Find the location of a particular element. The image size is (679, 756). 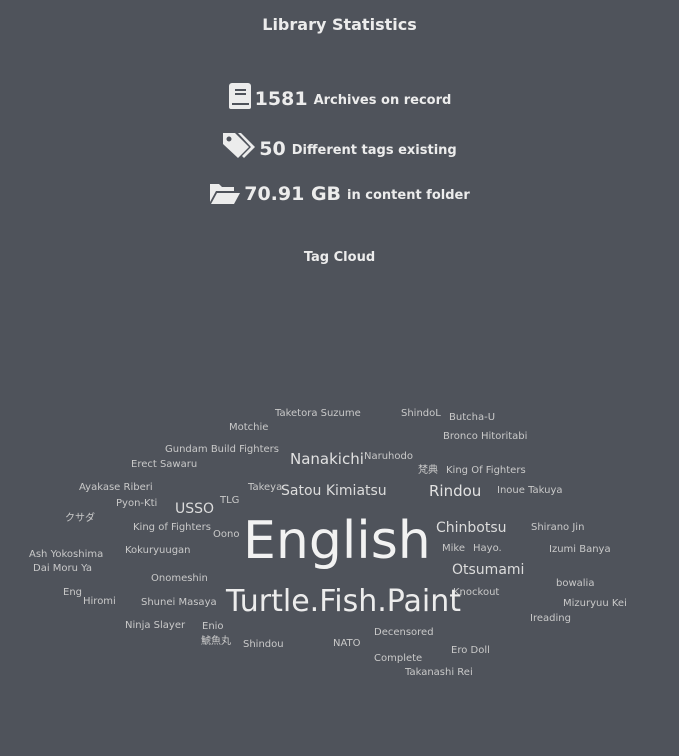

tag-link: Kokuryuugan is located at coordinates (158, 550).